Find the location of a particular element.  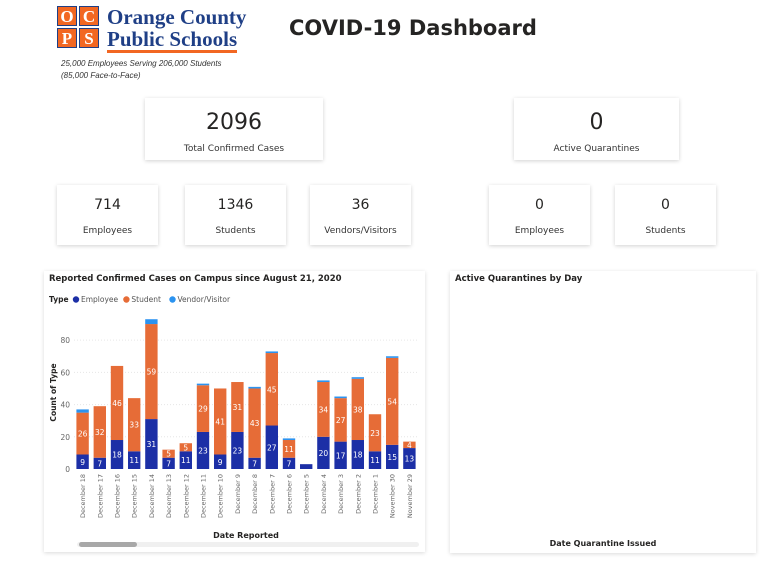

x-axis-title: Date Reported is located at coordinates (246, 535).